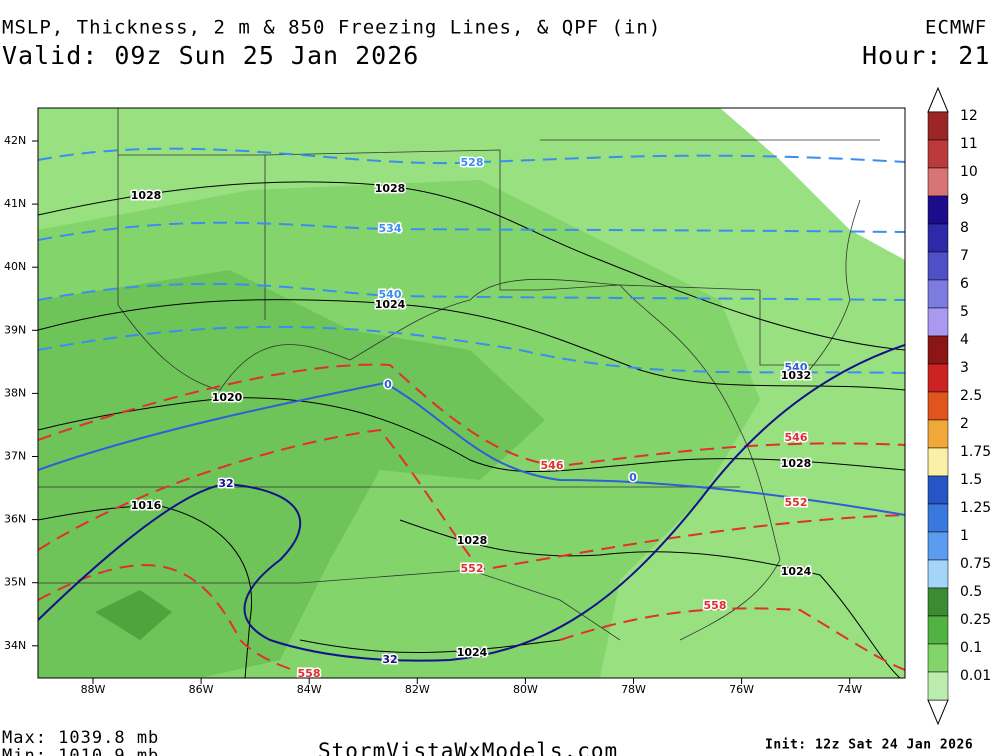 This screenshot has height=756, width=1000. Describe the element at coordinates (975, 676) in the screenshot. I see `colorbar-label: 0.01` at that location.